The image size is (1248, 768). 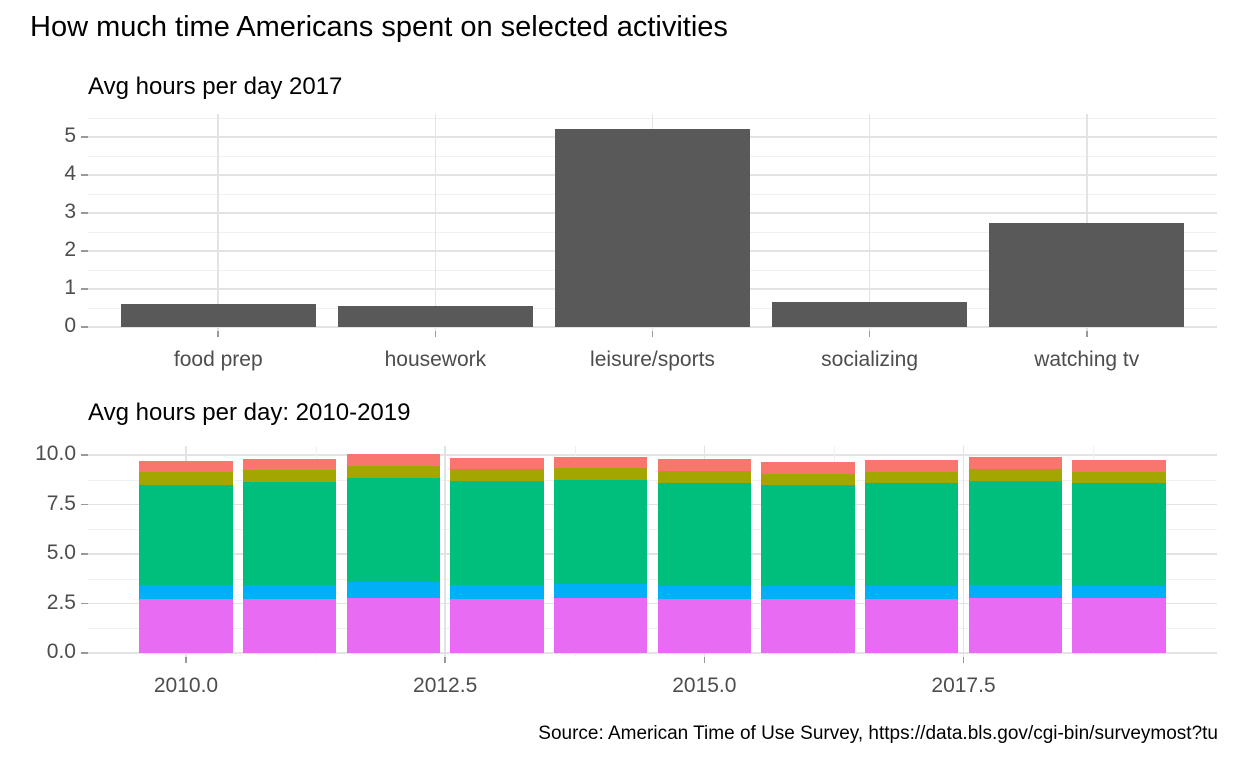 What do you see at coordinates (704, 685) in the screenshot?
I see `x-tick-label: 2015.0` at bounding box center [704, 685].